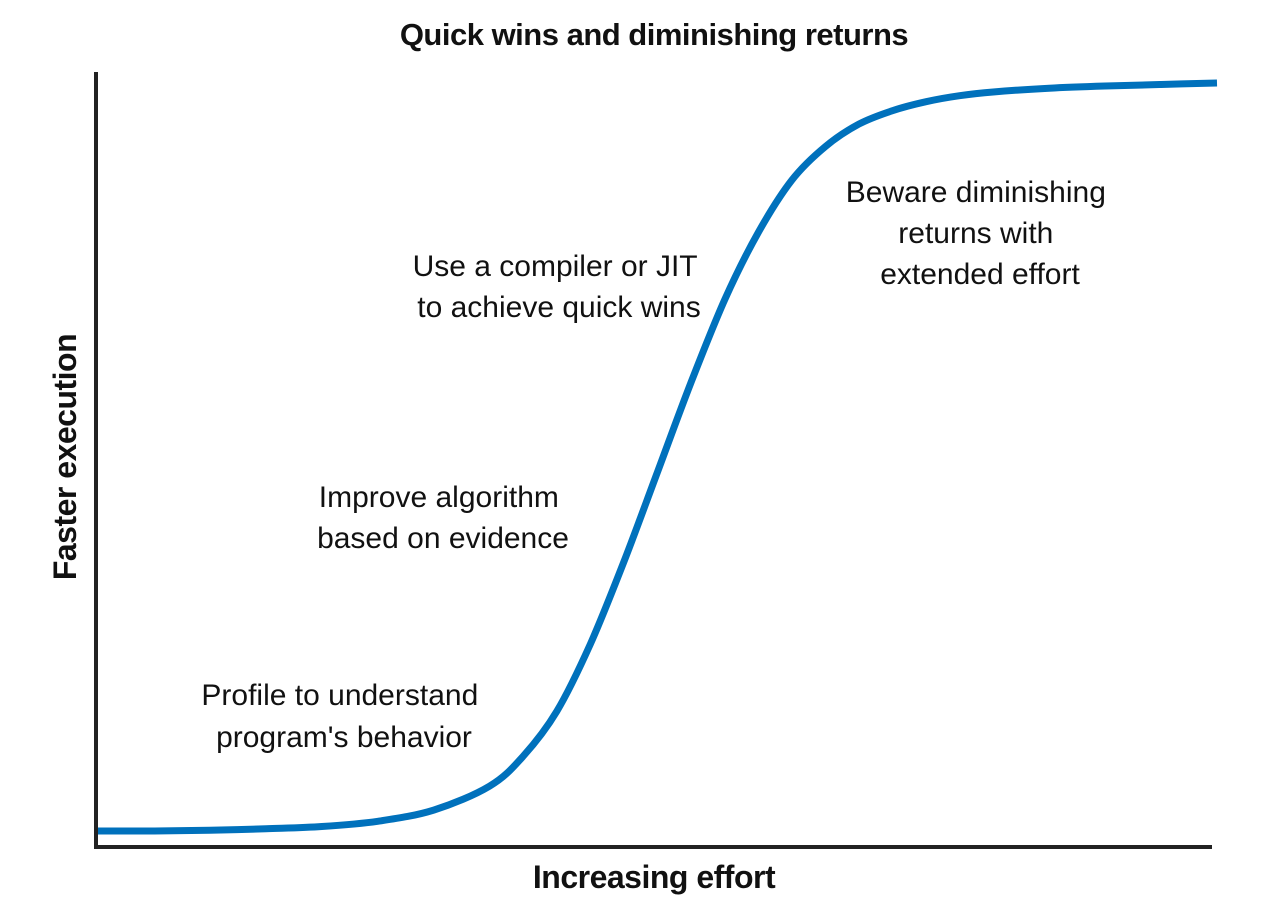 Image resolution: width=1282 pixels, height=902 pixels. Describe the element at coordinates (439, 497) in the screenshot. I see `annotation-algorithm-line-1: Improve algorithm` at that location.